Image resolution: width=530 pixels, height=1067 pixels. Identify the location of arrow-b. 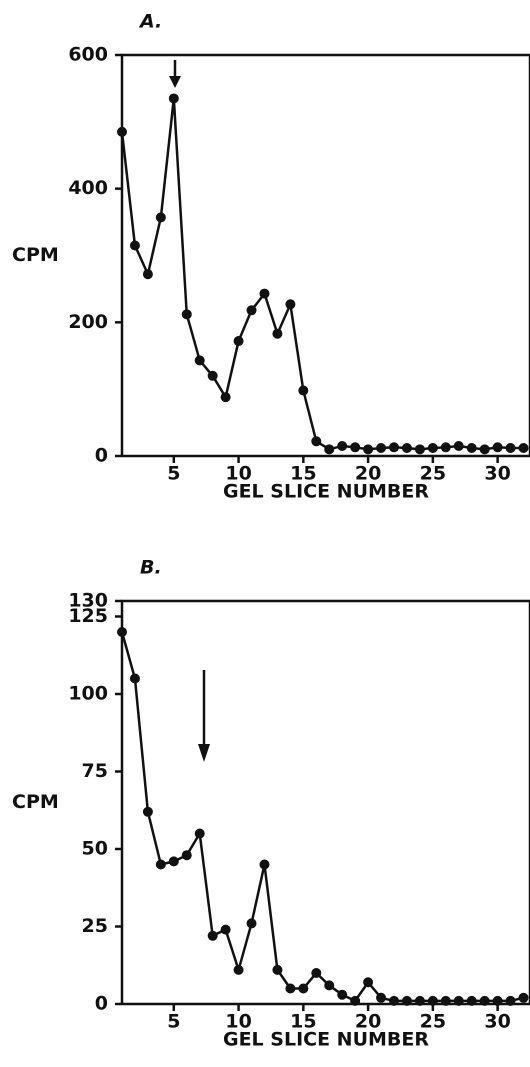
(204, 716).